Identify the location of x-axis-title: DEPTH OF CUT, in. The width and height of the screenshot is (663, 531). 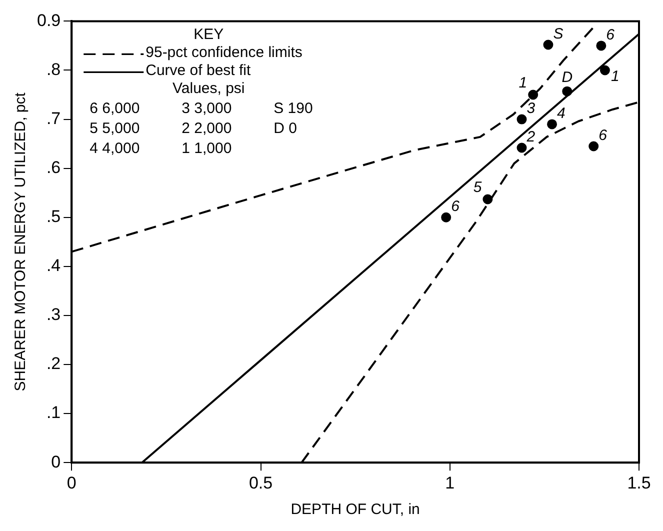
(355, 509).